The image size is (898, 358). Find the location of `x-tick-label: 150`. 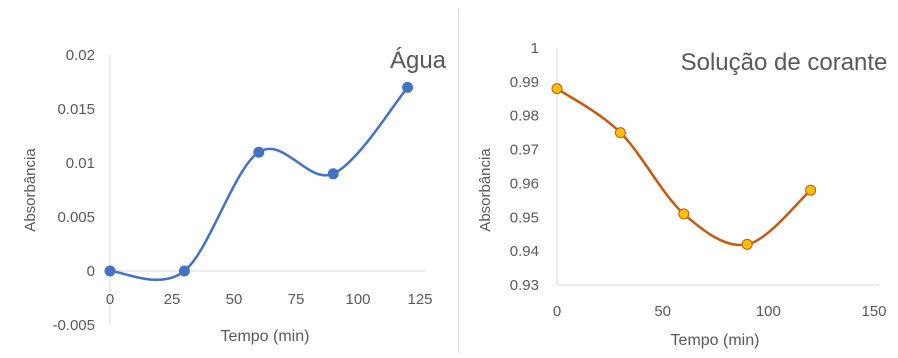

x-tick-label: 150 is located at coordinates (873, 311).